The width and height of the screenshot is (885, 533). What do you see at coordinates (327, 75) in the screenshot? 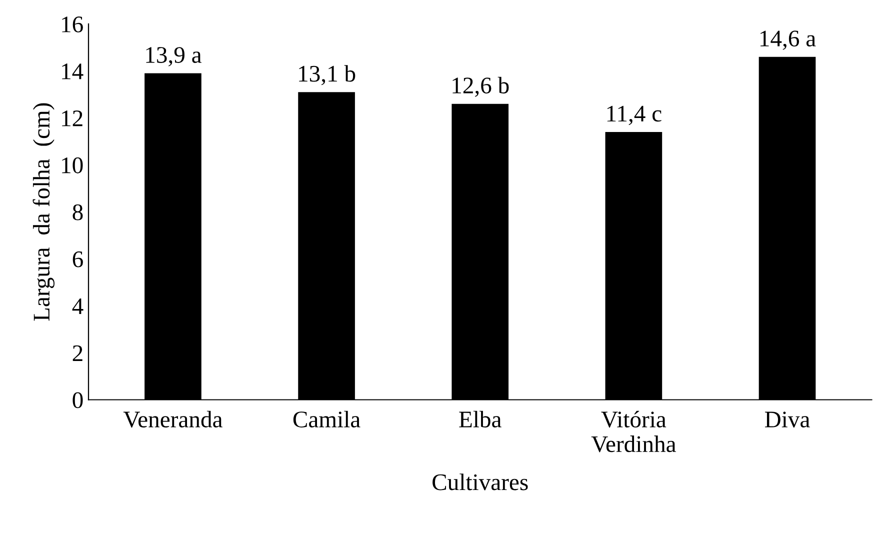
I see `data-label: 13,1 b` at bounding box center [327, 75].